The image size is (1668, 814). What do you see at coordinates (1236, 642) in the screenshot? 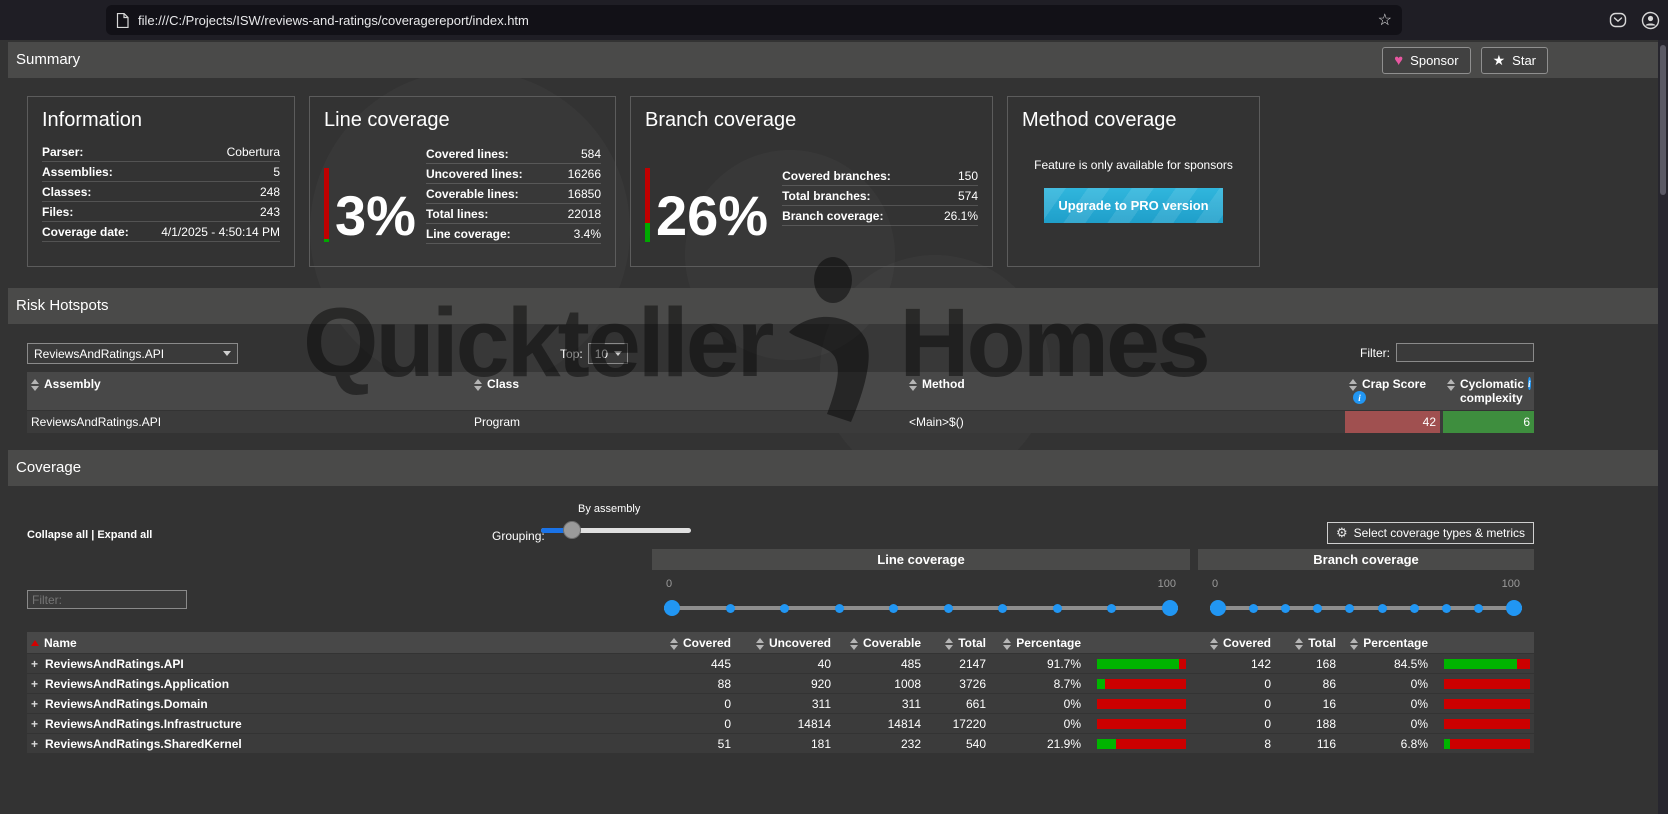
I see `column-header-branch-covered: Covered` at bounding box center [1236, 642].